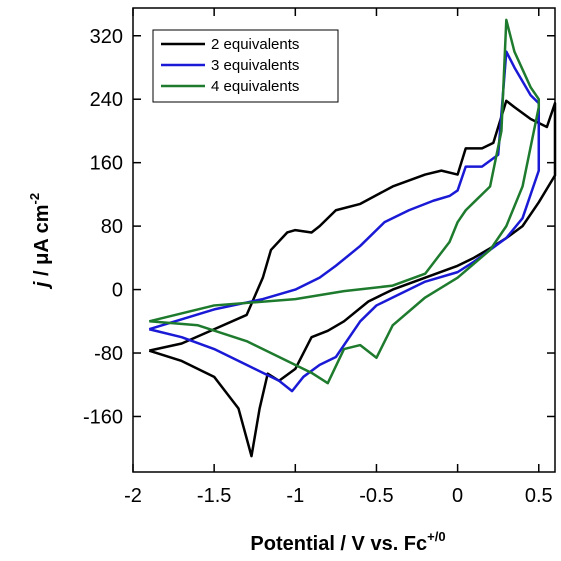  Describe the element at coordinates (103, 417) in the screenshot. I see `y-tick-label: -160` at that location.